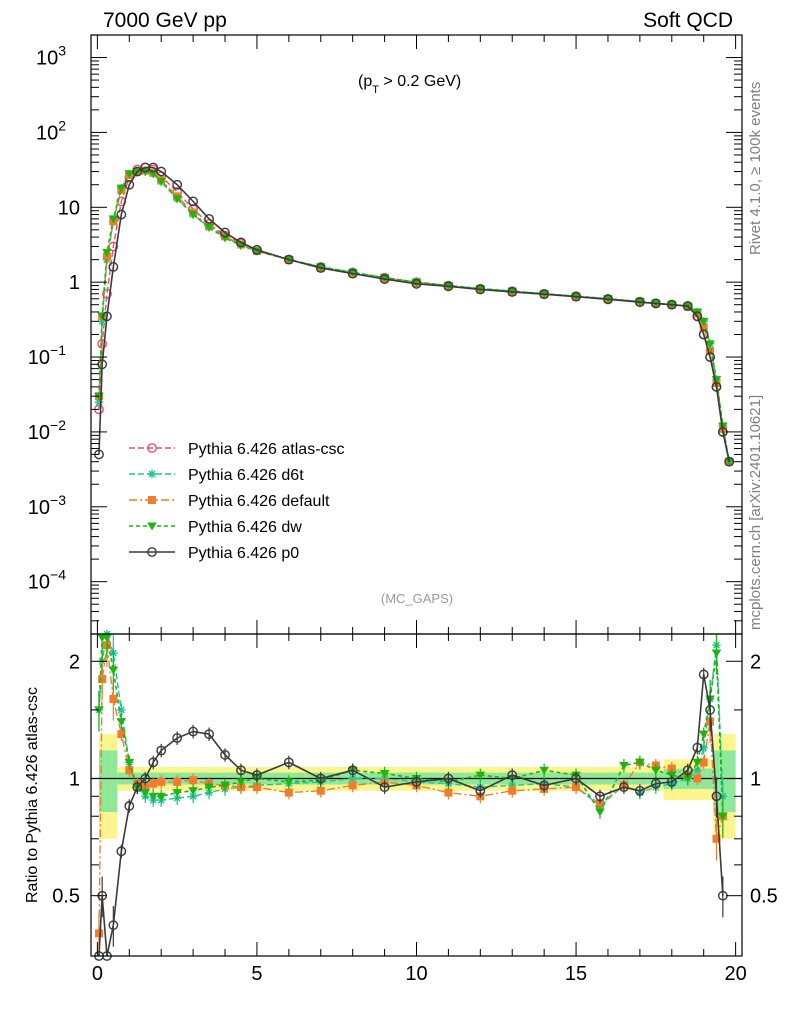 The image size is (786, 1024). I want to click on legend-entry: Pythia 6.426 atlas-csc, so click(237, 449).